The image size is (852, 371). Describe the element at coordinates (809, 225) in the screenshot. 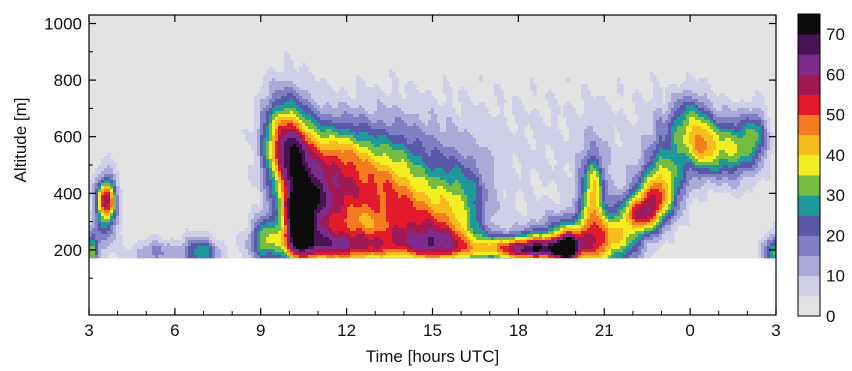

I see `colorbar-swatch` at that location.